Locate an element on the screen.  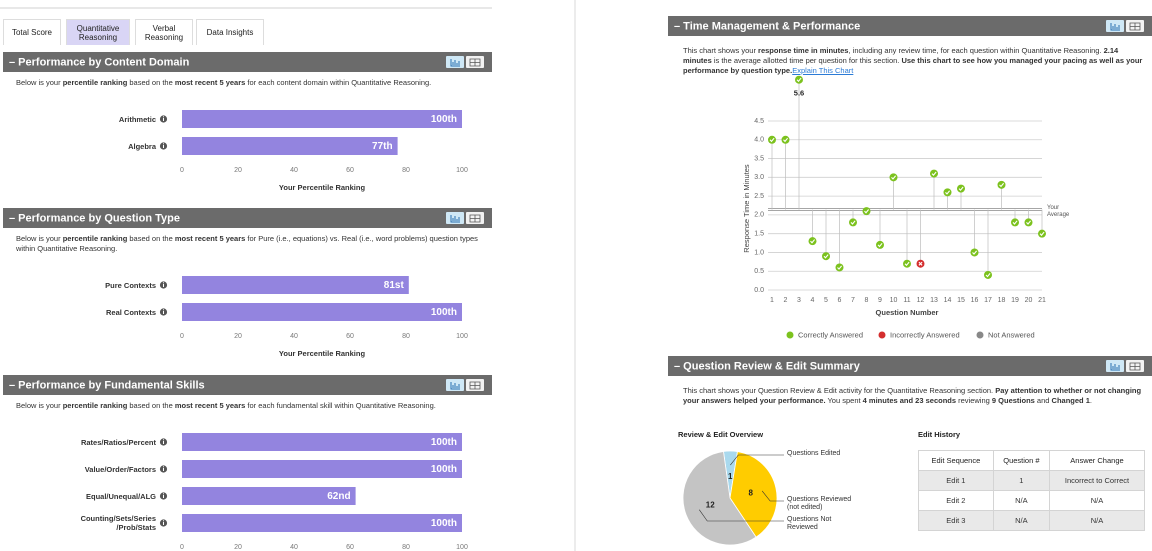
x-axis-label: Your Percentile Ranking is located at coordinates (322, 187).